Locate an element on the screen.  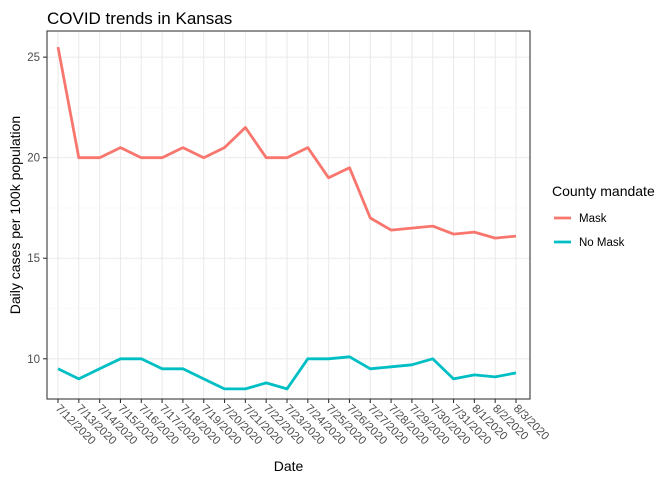
legend-title: County mandate is located at coordinates (603, 191).